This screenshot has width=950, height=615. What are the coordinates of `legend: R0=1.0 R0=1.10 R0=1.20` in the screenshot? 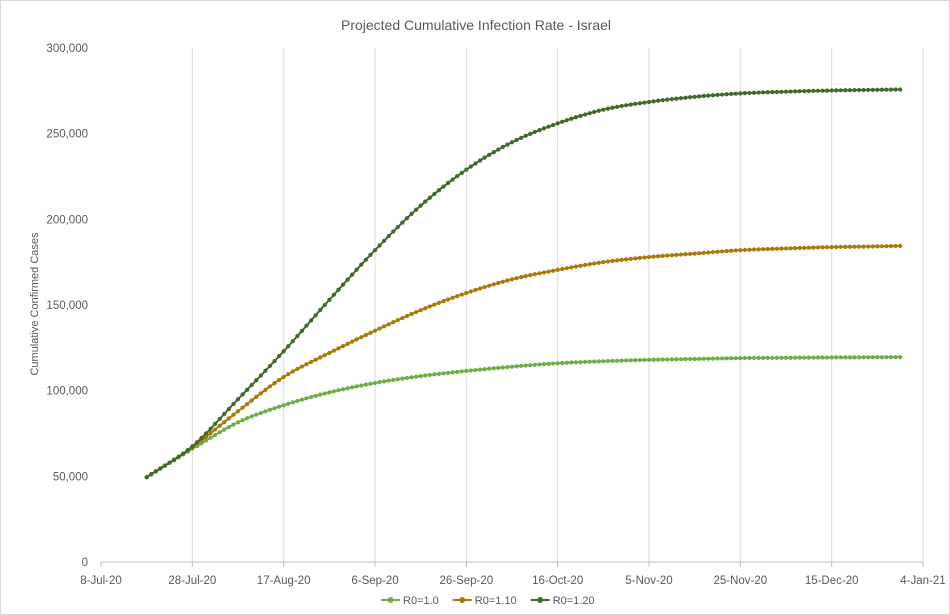 It's located at (488, 601).